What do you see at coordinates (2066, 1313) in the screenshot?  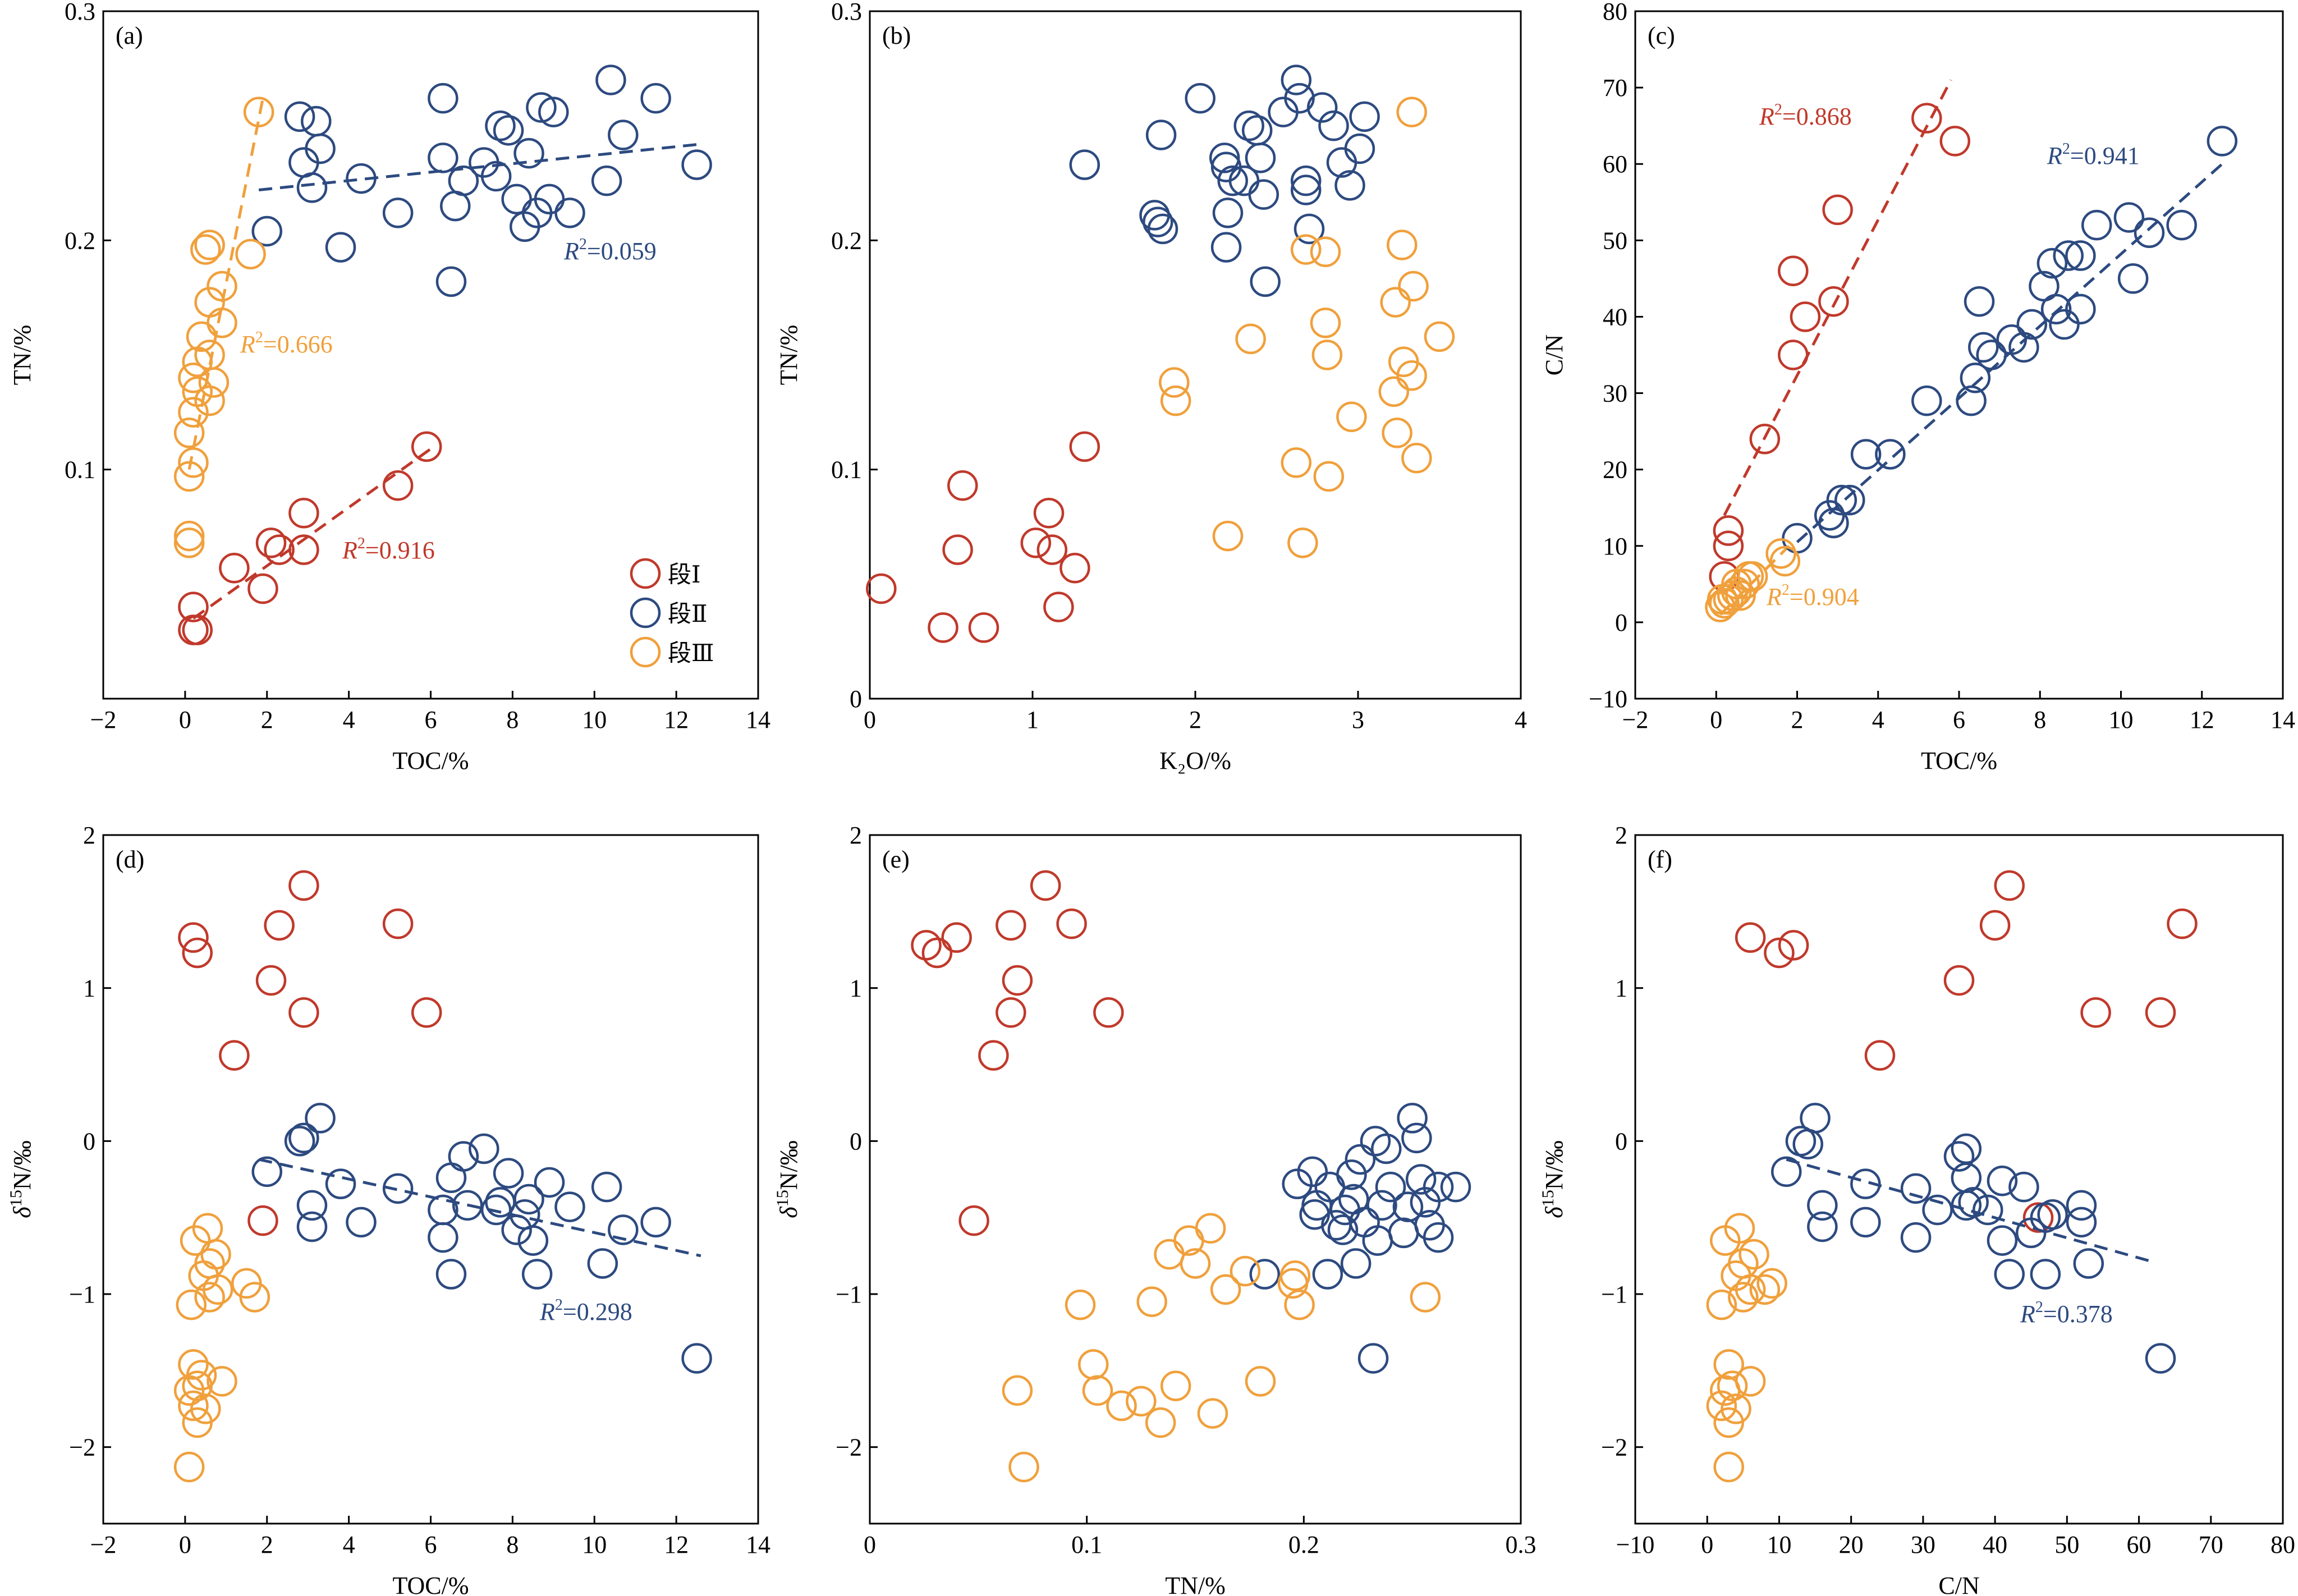 I see `r-squared-label: R2=0.378` at bounding box center [2066, 1313].